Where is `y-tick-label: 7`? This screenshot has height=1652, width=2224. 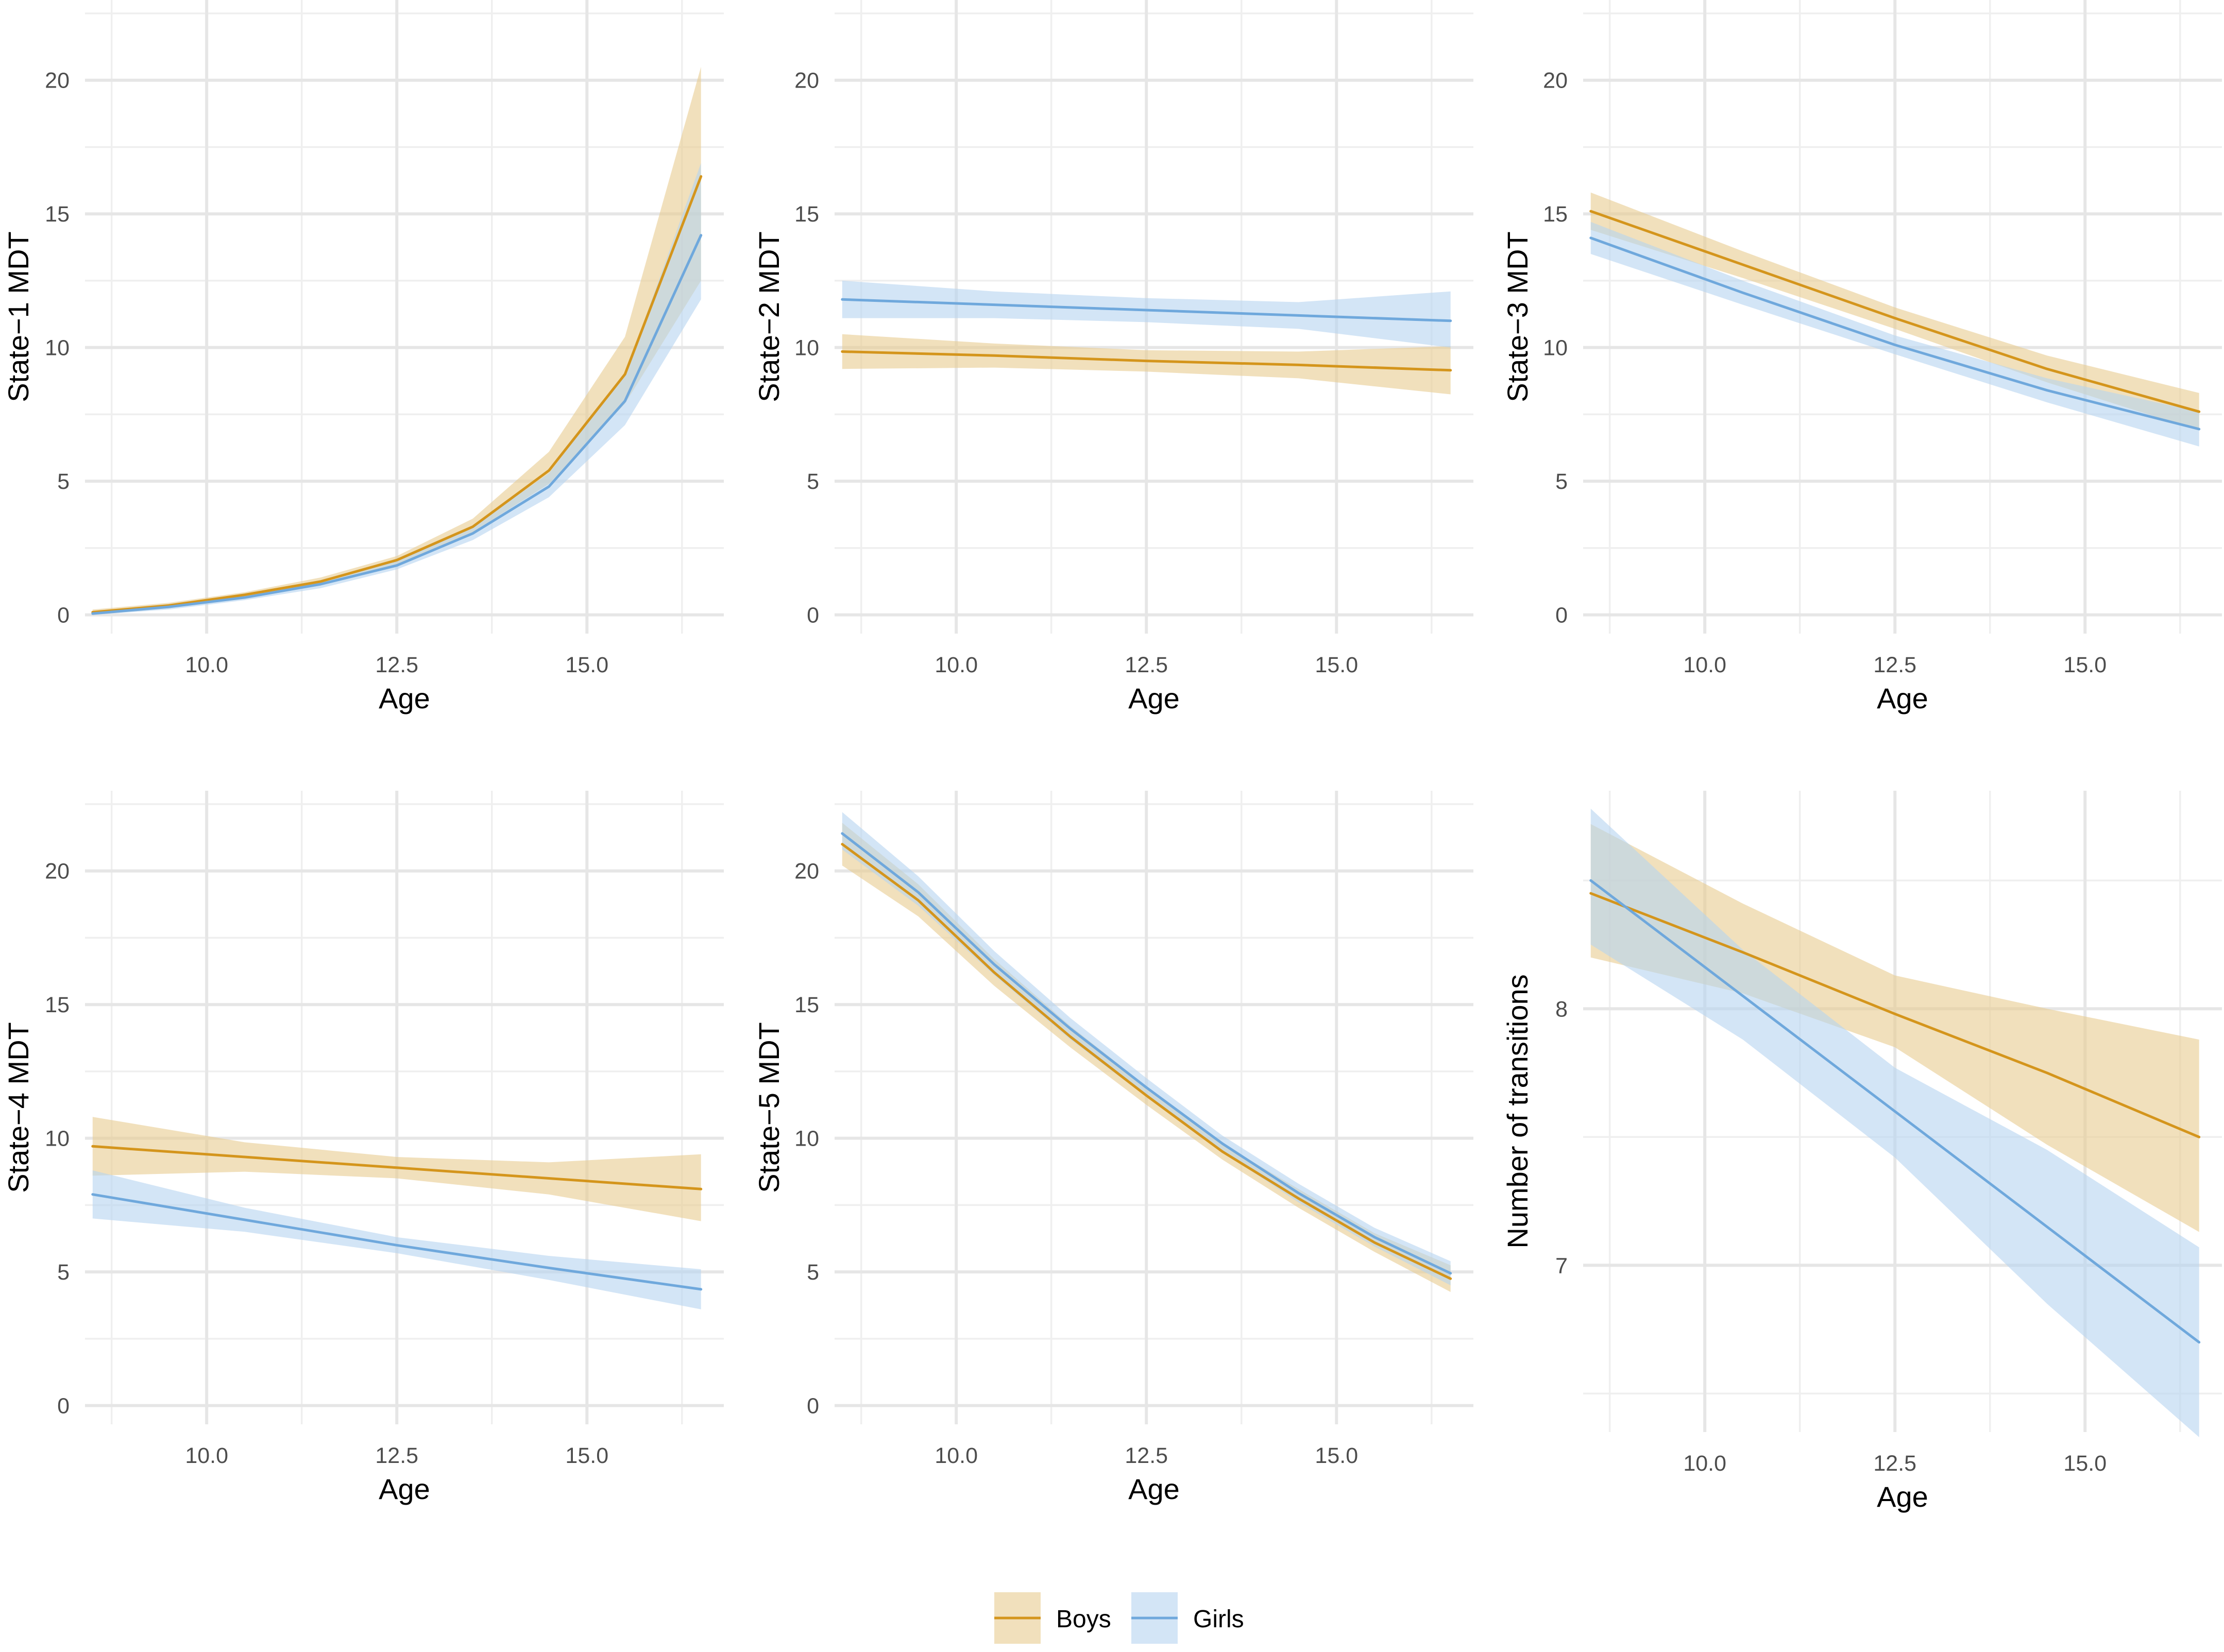 y-tick-label: 7 is located at coordinates (1561, 1266).